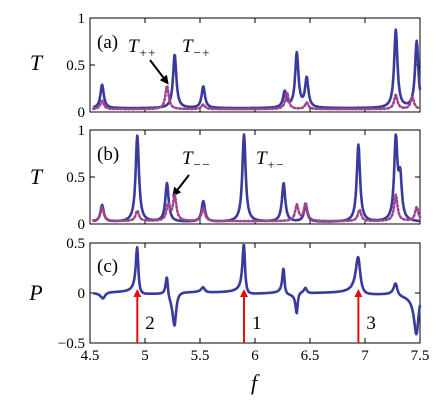 The image size is (436, 405). I want to click on xtick-label-0: 4.5, so click(90, 356).